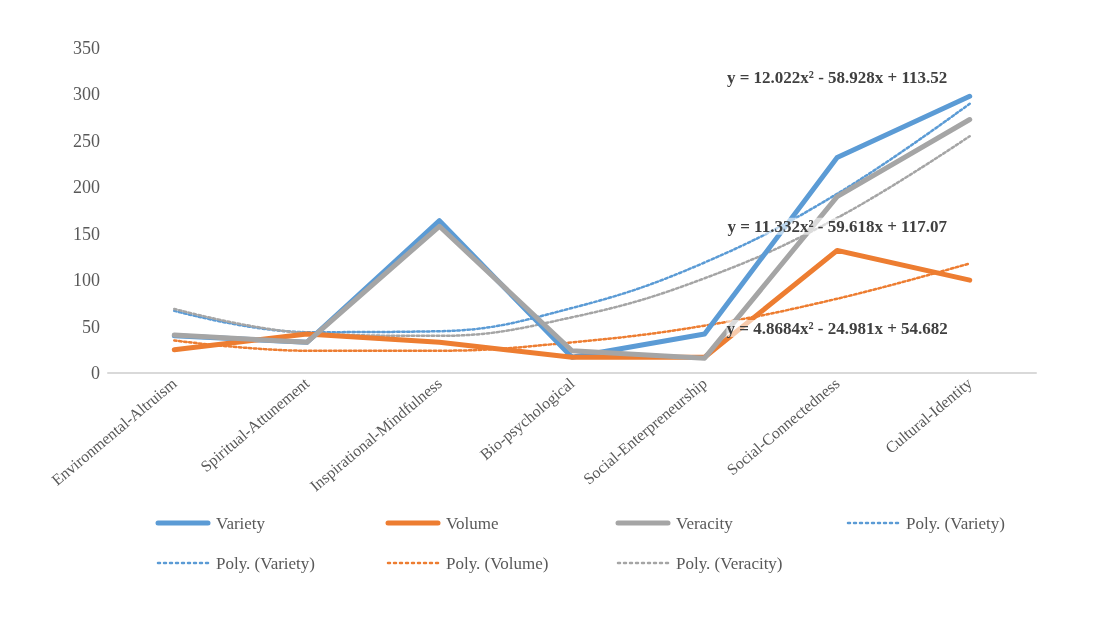 This screenshot has height=617, width=1114. I want to click on y-tick-label: 200, so click(86, 187).